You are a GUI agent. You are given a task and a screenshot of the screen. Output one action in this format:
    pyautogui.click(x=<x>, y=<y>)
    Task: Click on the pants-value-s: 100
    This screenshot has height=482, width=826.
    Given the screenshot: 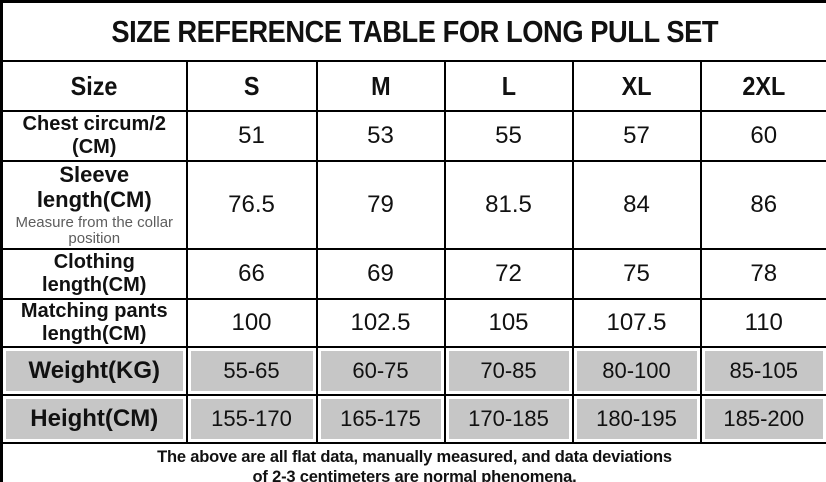 What is the action you would take?
    pyautogui.click(x=251, y=323)
    